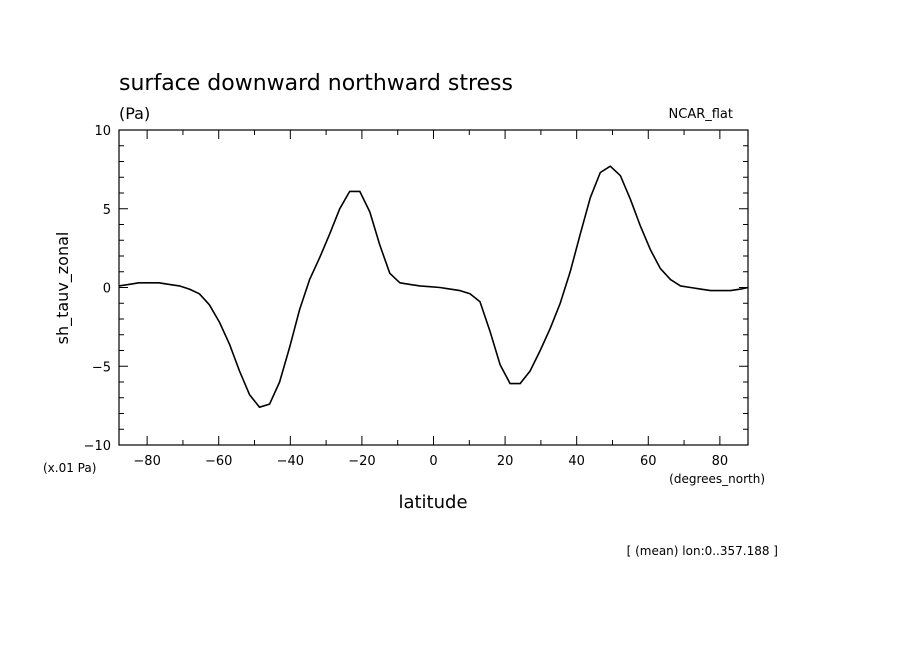  I want to click on y-tick-label: 10, so click(102, 131).